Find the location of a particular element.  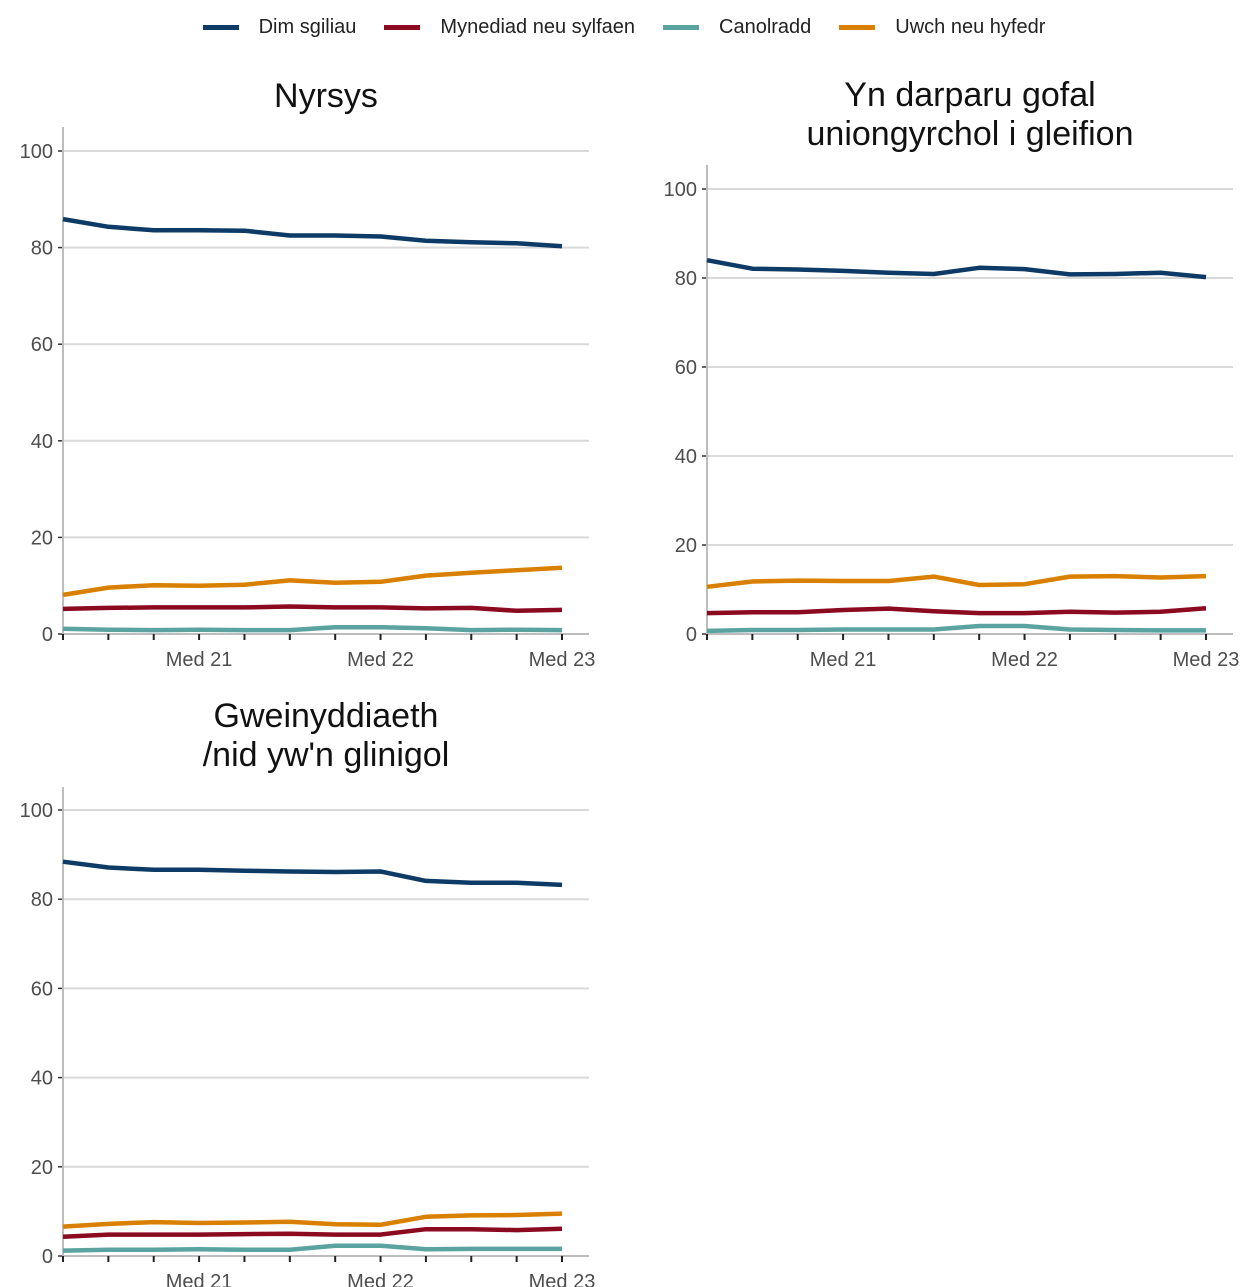

panel-title: Nyrsys is located at coordinates (326, 96).